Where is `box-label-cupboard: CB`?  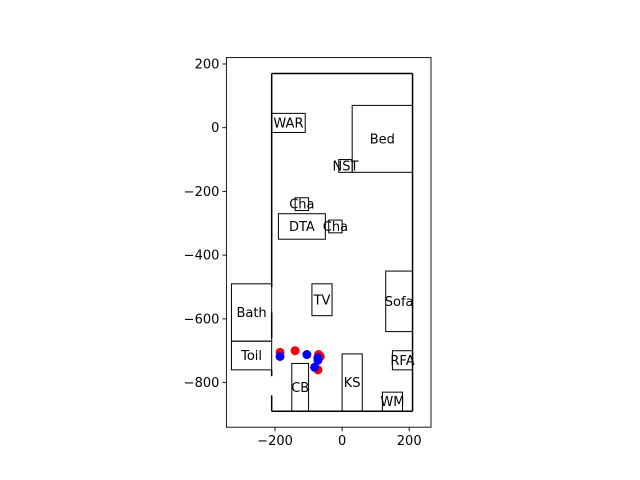 box-label-cupboard: CB is located at coordinates (300, 388).